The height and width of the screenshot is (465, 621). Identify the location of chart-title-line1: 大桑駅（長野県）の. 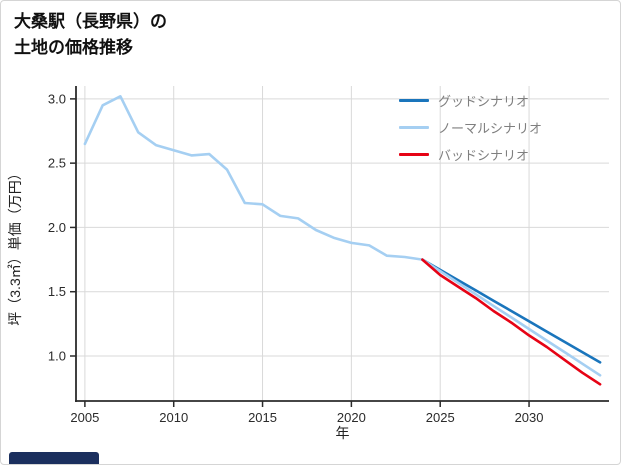
(90, 21).